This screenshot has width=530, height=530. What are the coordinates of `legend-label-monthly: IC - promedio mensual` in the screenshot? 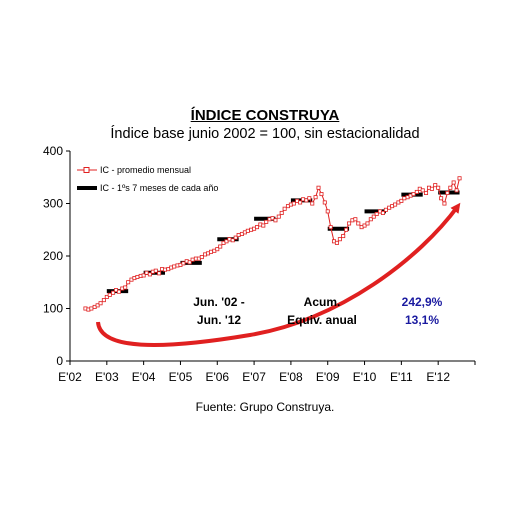 It's located at (145, 170).